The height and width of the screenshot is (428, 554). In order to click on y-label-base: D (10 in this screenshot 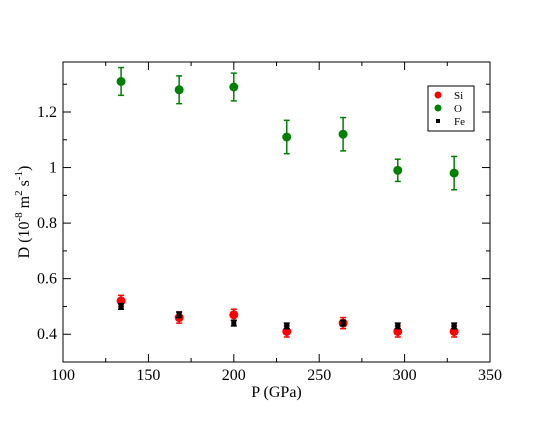, I will do `click(24, 239)`.